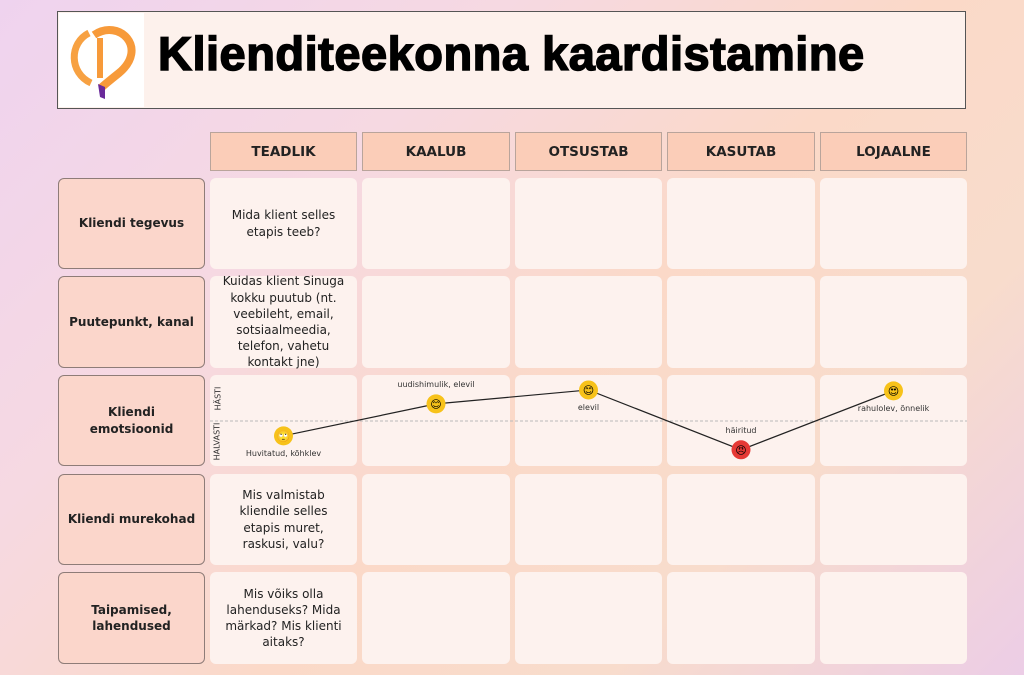 Image resolution: width=1024 pixels, height=675 pixels. Describe the element at coordinates (218, 398) in the screenshot. I see `axis-label-good: HÄSTI` at that location.